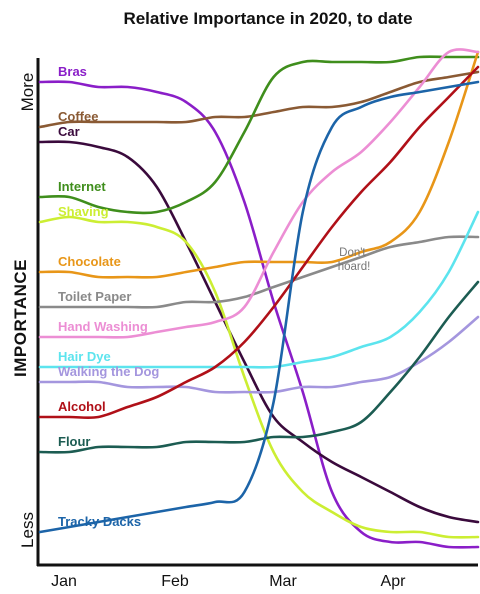 This screenshot has width=480, height=594. I want to click on series-label-shaving: Shaving, so click(83, 211).